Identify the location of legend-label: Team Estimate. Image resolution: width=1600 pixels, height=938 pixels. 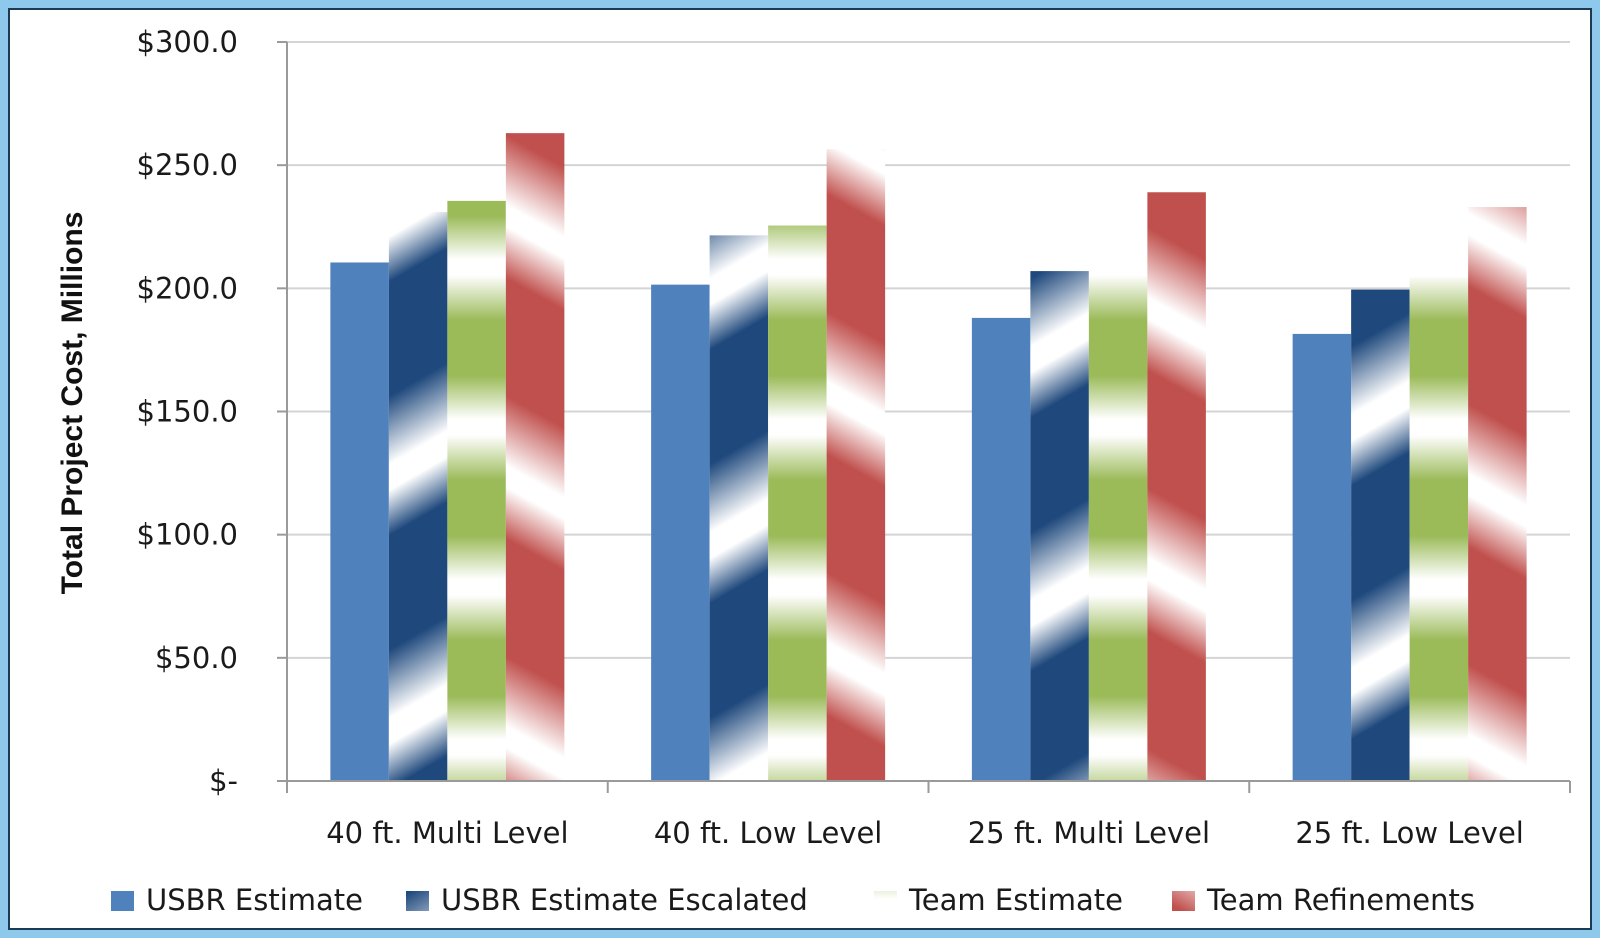
(1015, 900).